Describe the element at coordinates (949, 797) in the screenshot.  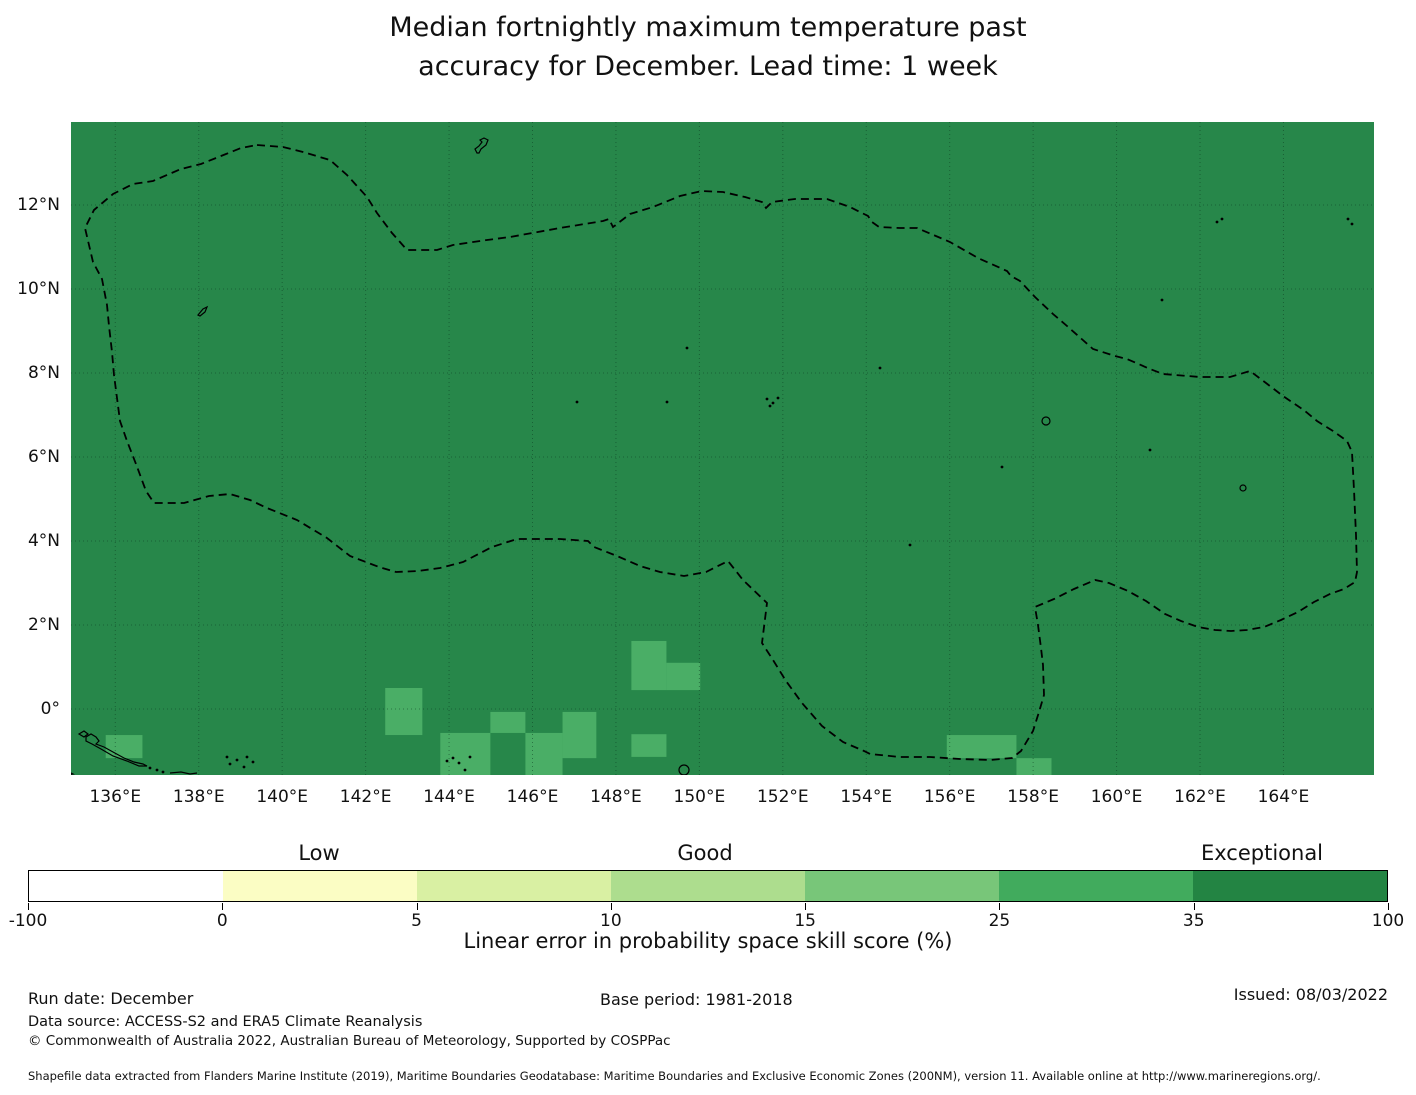
I see `x-tick-label: 156°E` at that location.